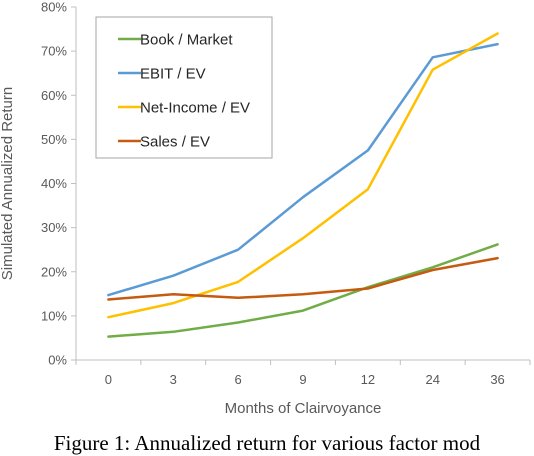  What do you see at coordinates (108, 379) in the screenshot?
I see `x-tick-label: 0` at bounding box center [108, 379].